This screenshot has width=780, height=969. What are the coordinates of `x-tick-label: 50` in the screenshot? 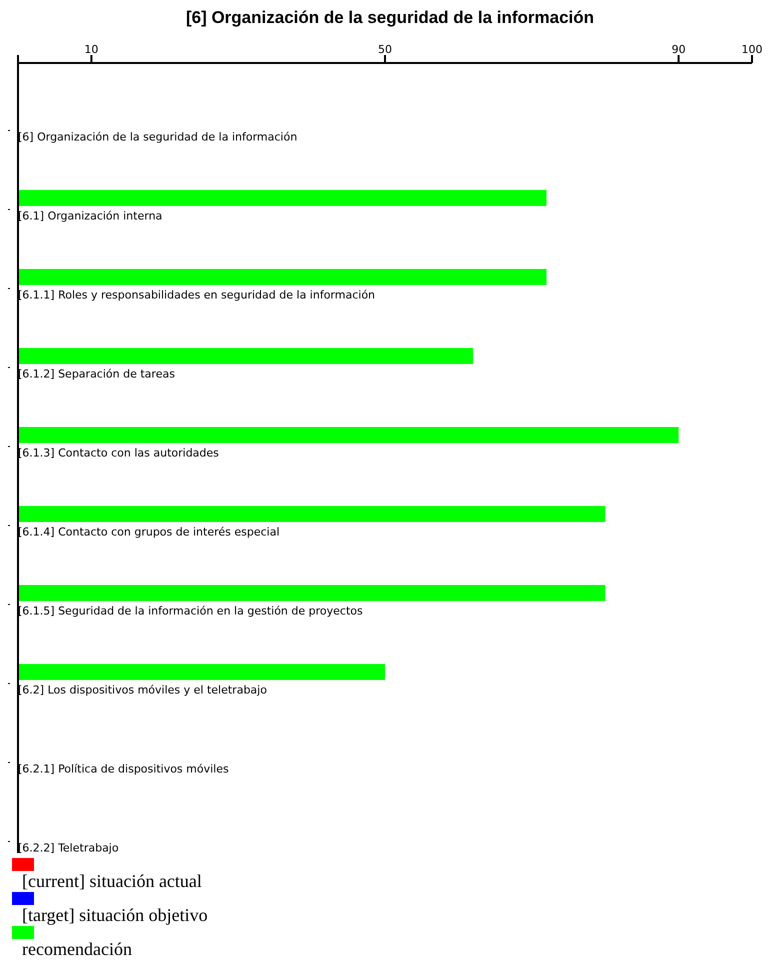 It's located at (385, 49).